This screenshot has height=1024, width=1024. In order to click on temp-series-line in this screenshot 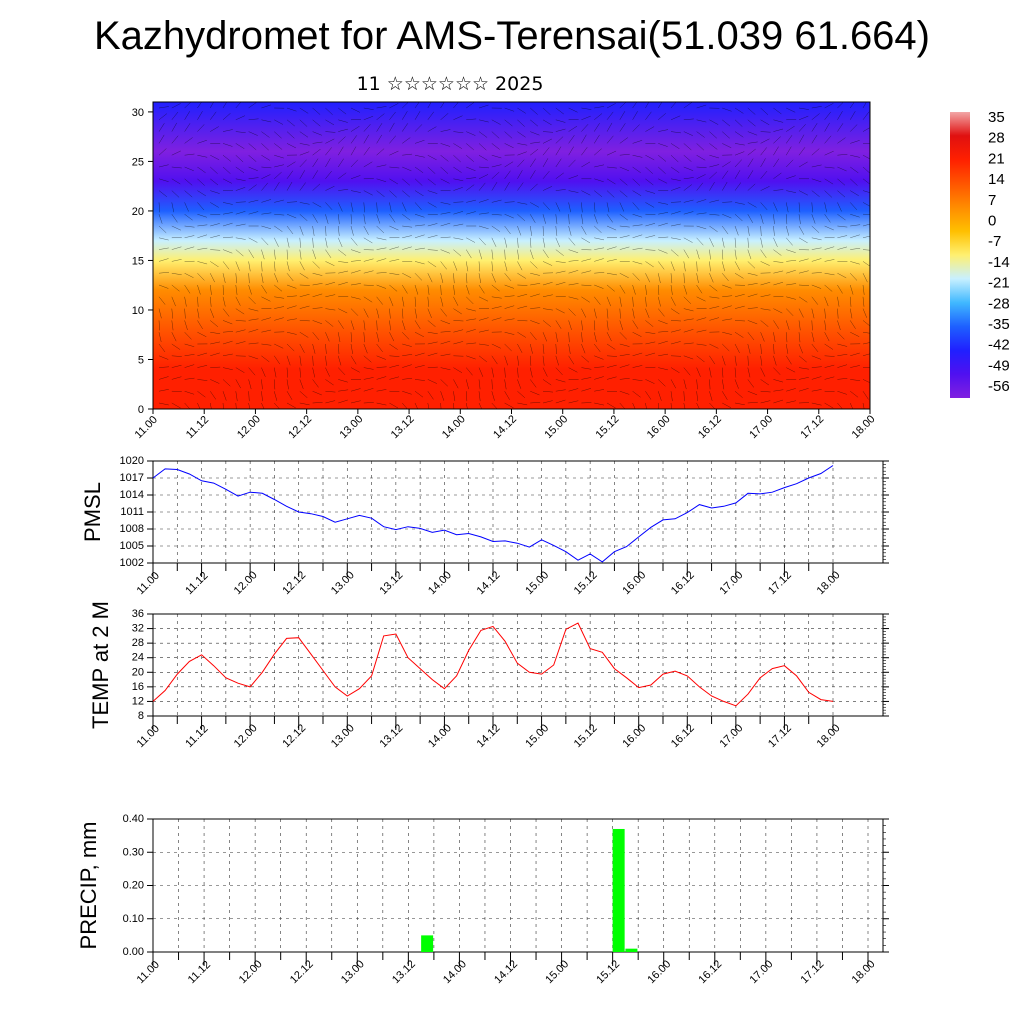, I will do `click(493, 664)`.